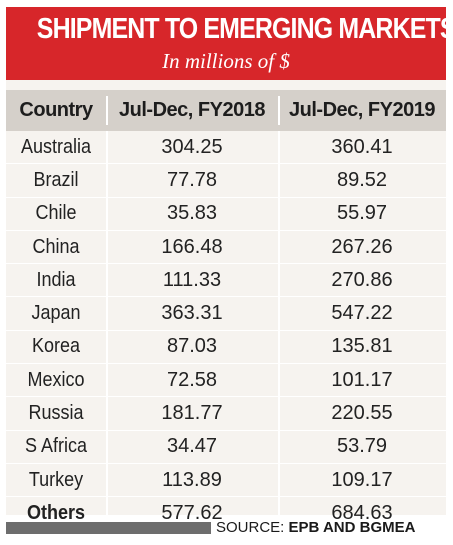  I want to click on chart-title: SHIPMENT TO EMERGING MARKETS, so click(244, 29).